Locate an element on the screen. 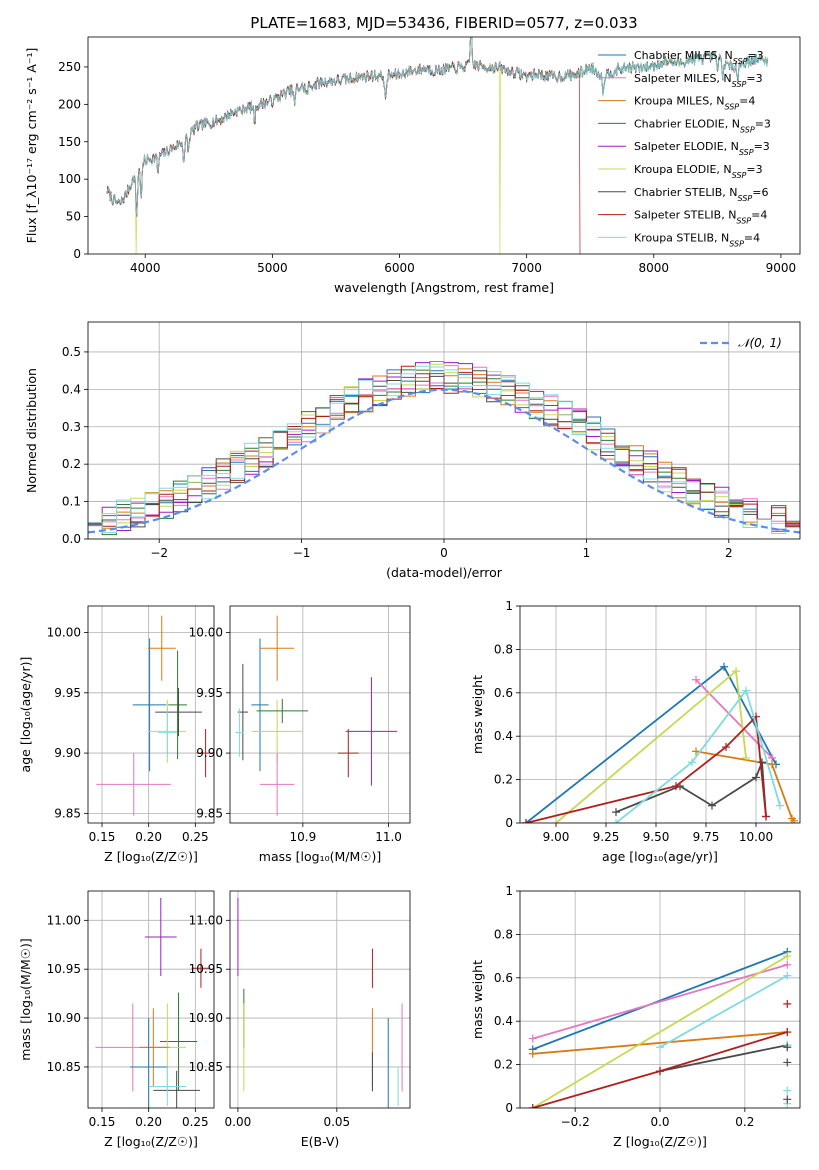 The height and width of the screenshot is (1170, 819). residuals-legend: 𝒩(0, 1) is located at coordinates (741, 343).